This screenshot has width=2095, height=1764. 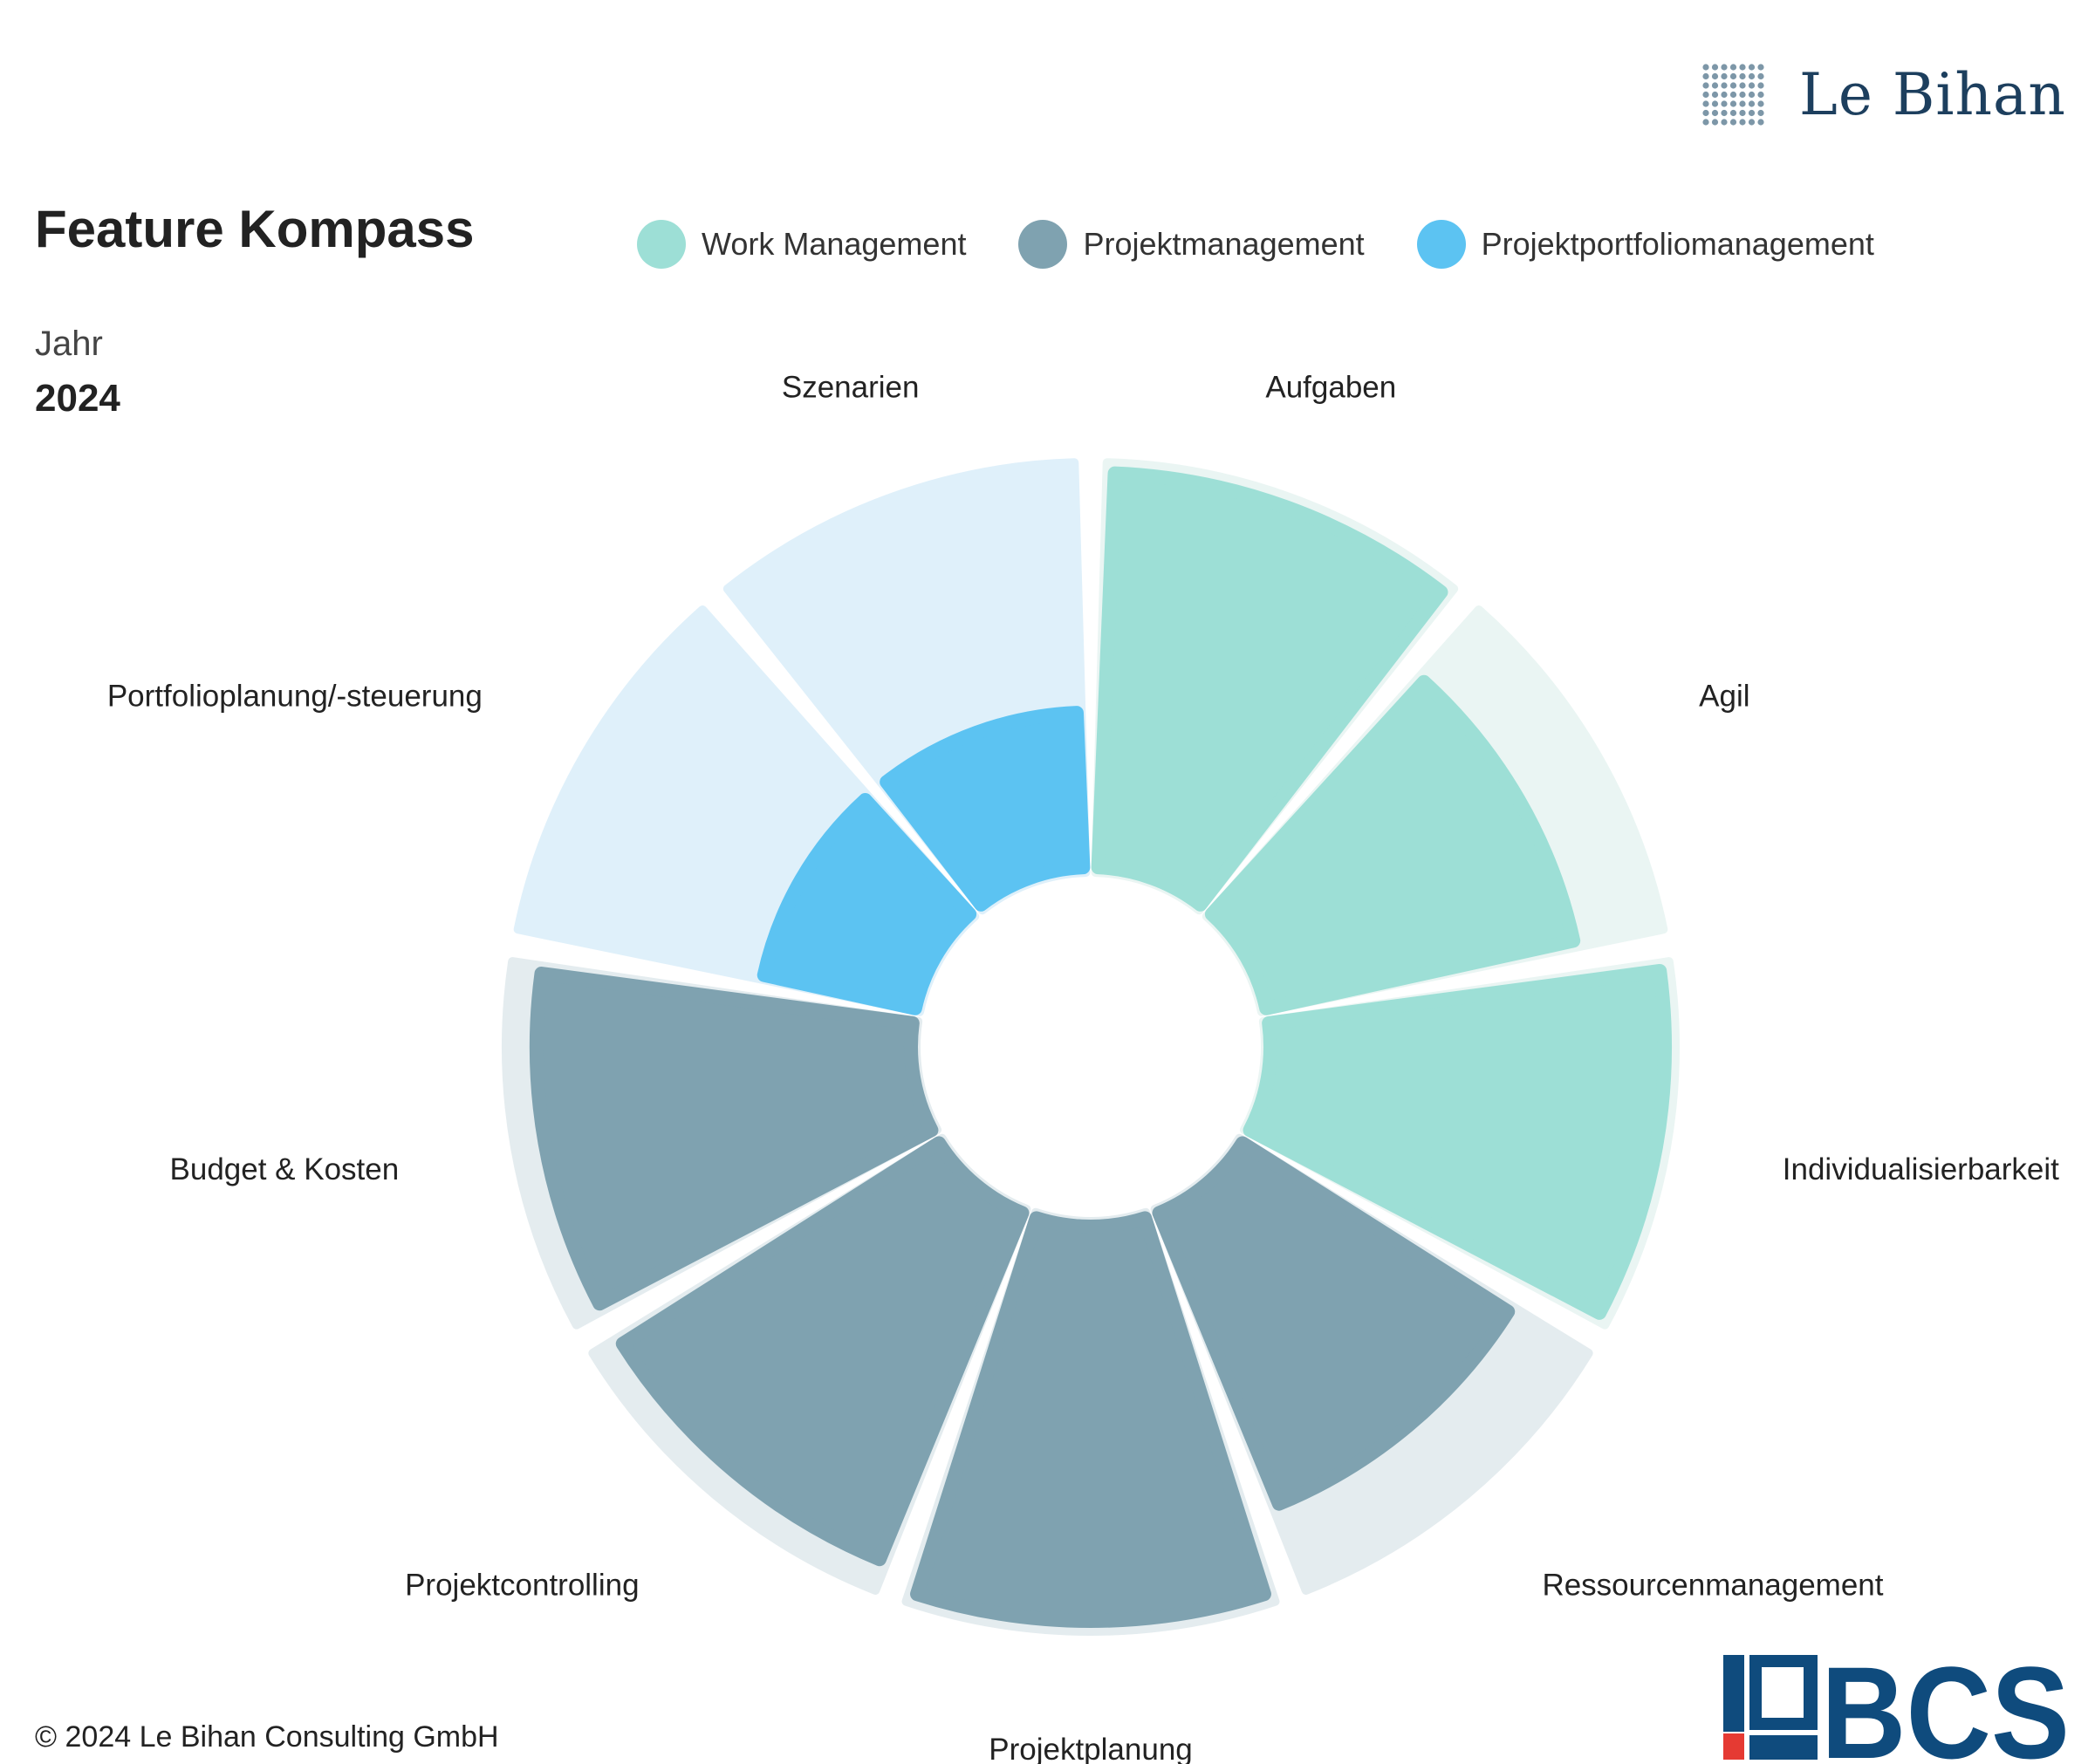 I want to click on legend-label: Projektportfoliomanagement, so click(x=1677, y=244).